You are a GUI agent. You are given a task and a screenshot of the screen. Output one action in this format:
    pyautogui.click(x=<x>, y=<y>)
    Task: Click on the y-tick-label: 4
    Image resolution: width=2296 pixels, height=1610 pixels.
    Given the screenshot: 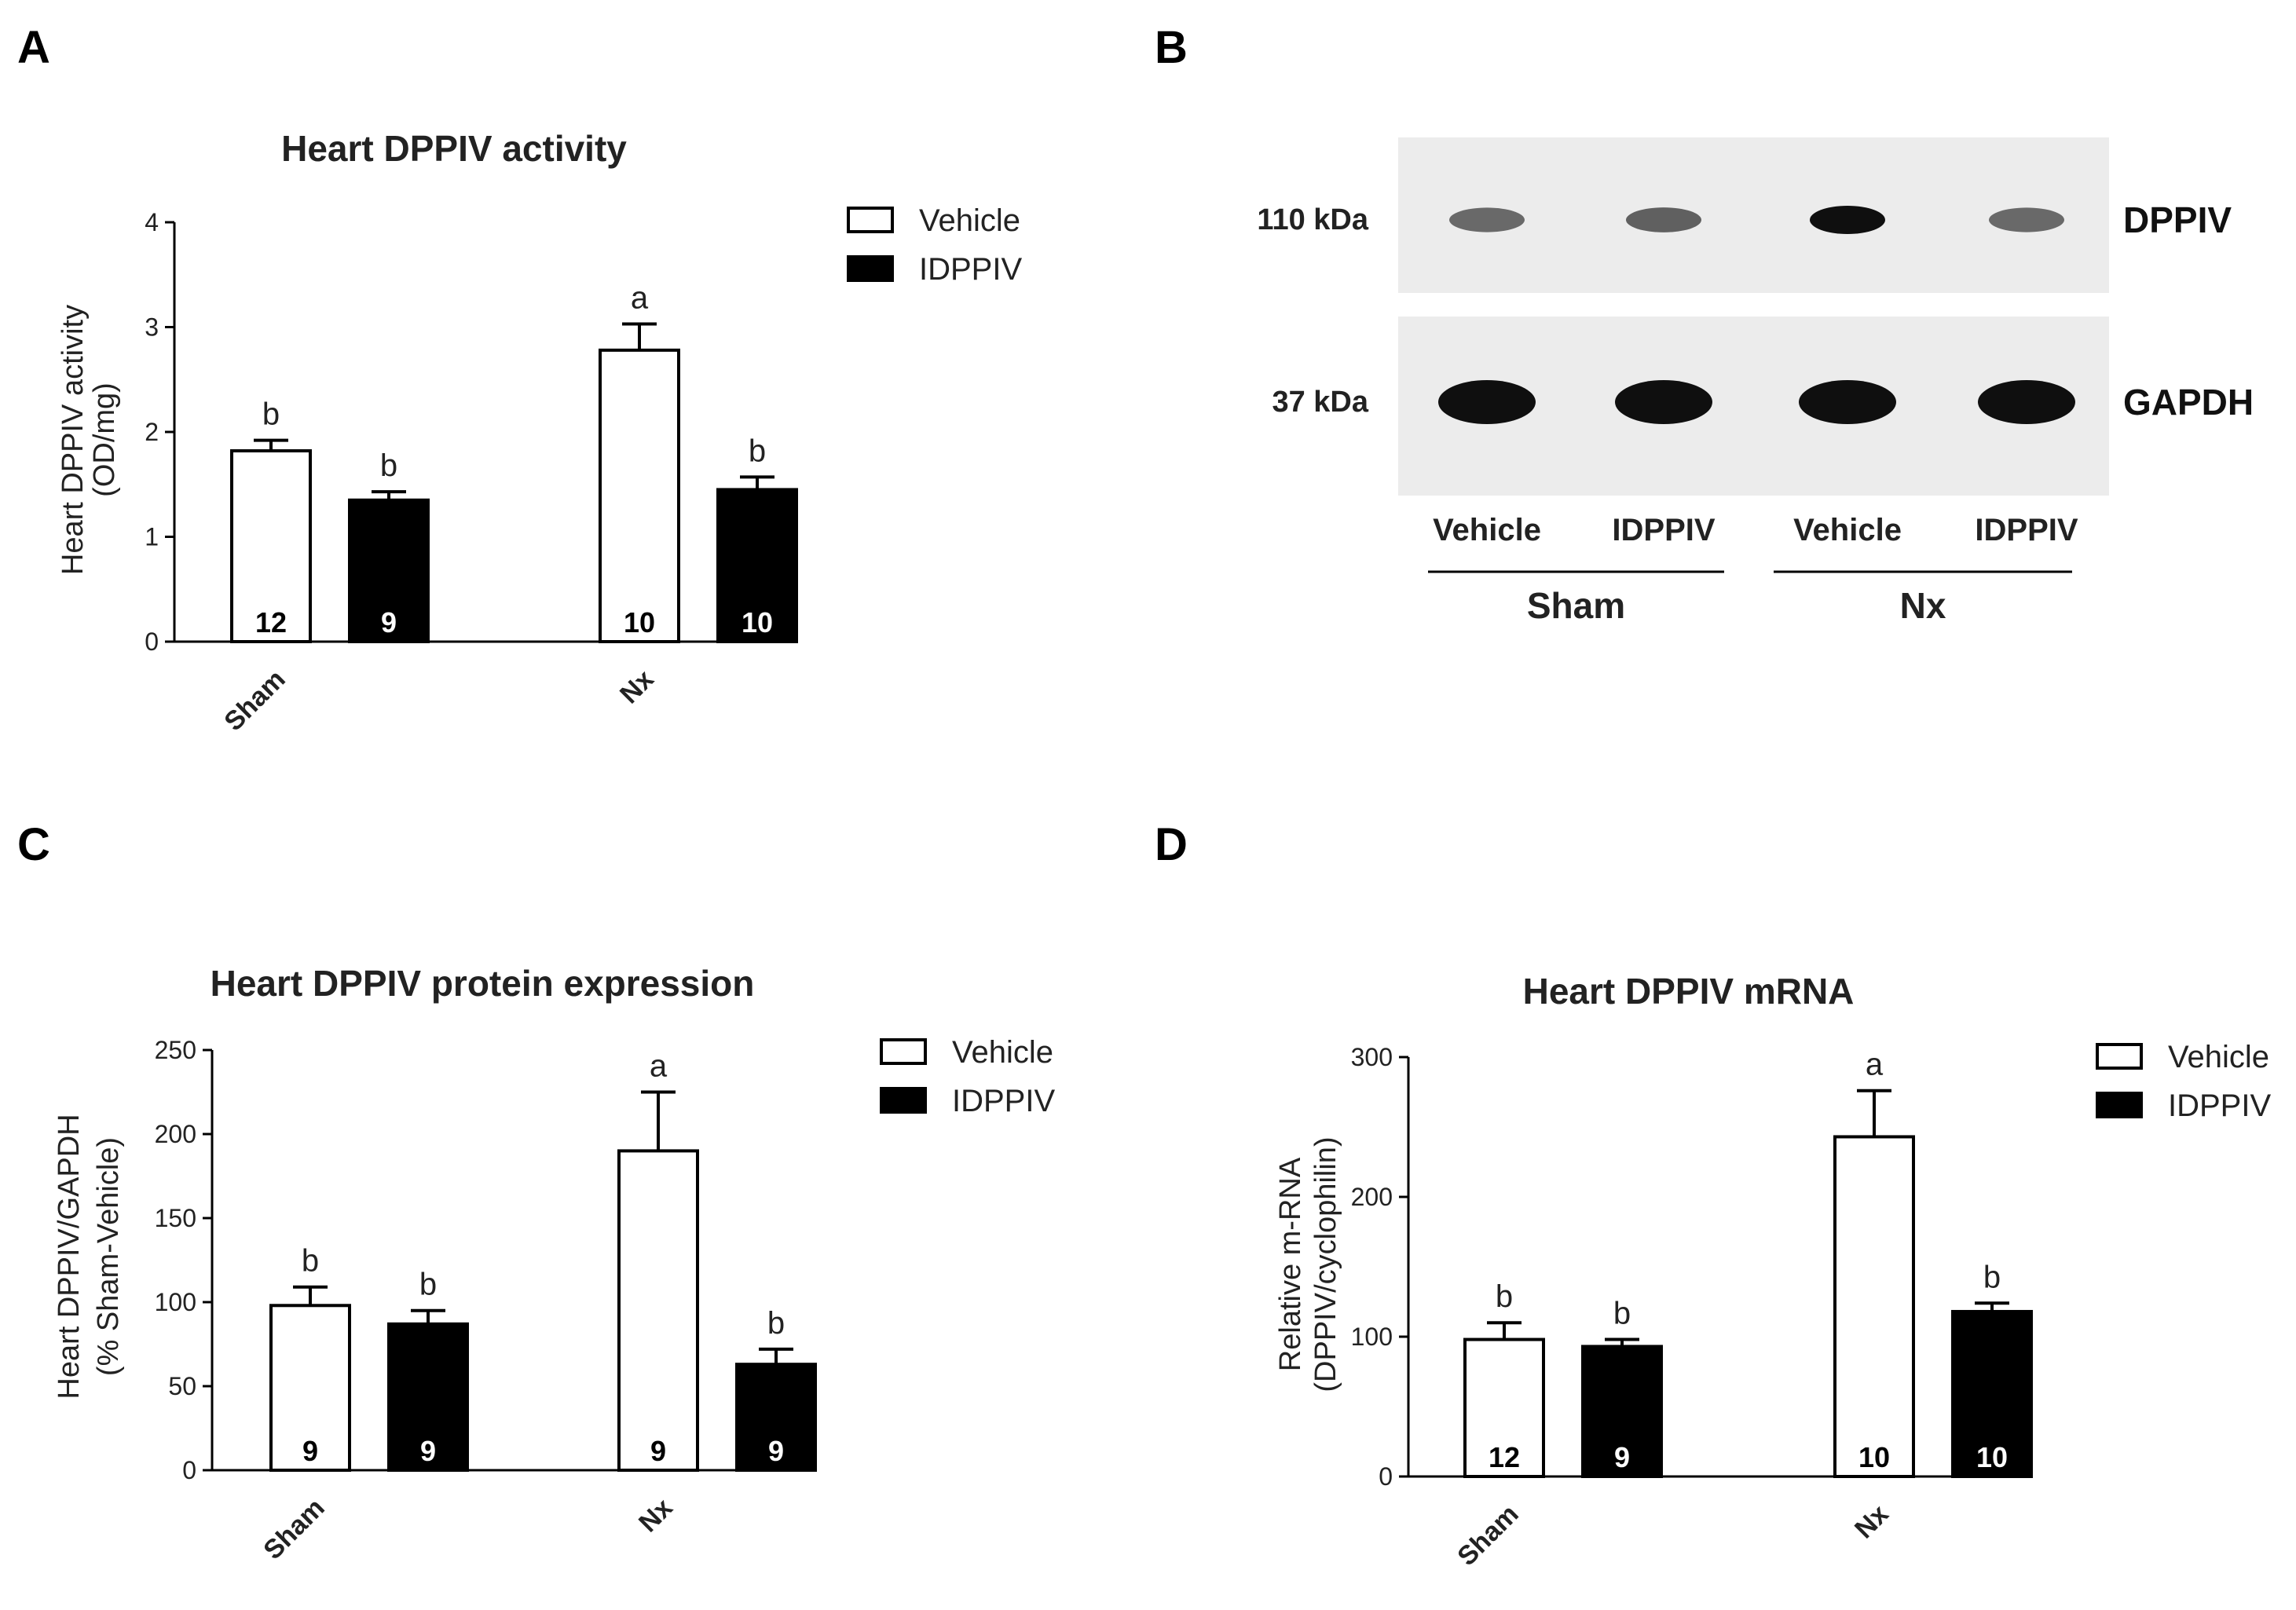 What is the action you would take?
    pyautogui.click(x=152, y=222)
    